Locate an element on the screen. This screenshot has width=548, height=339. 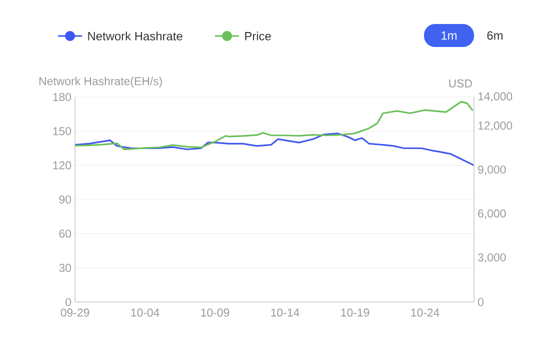
y2-axis-title: USD is located at coordinates (460, 83).